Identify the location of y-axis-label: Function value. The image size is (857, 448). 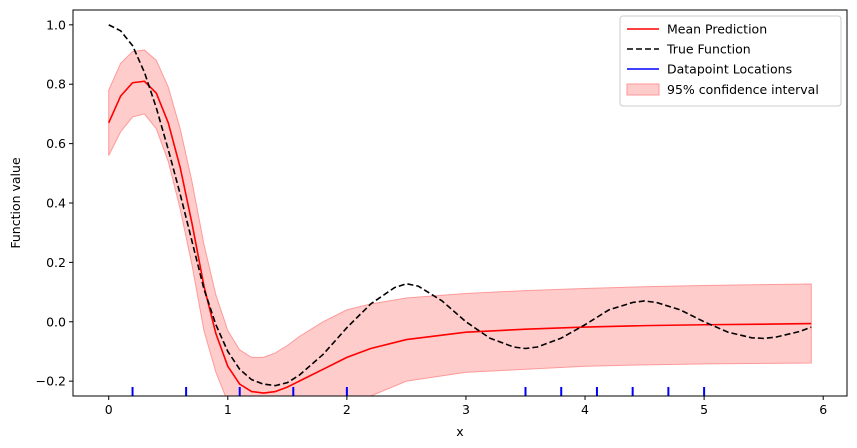
(15, 203).